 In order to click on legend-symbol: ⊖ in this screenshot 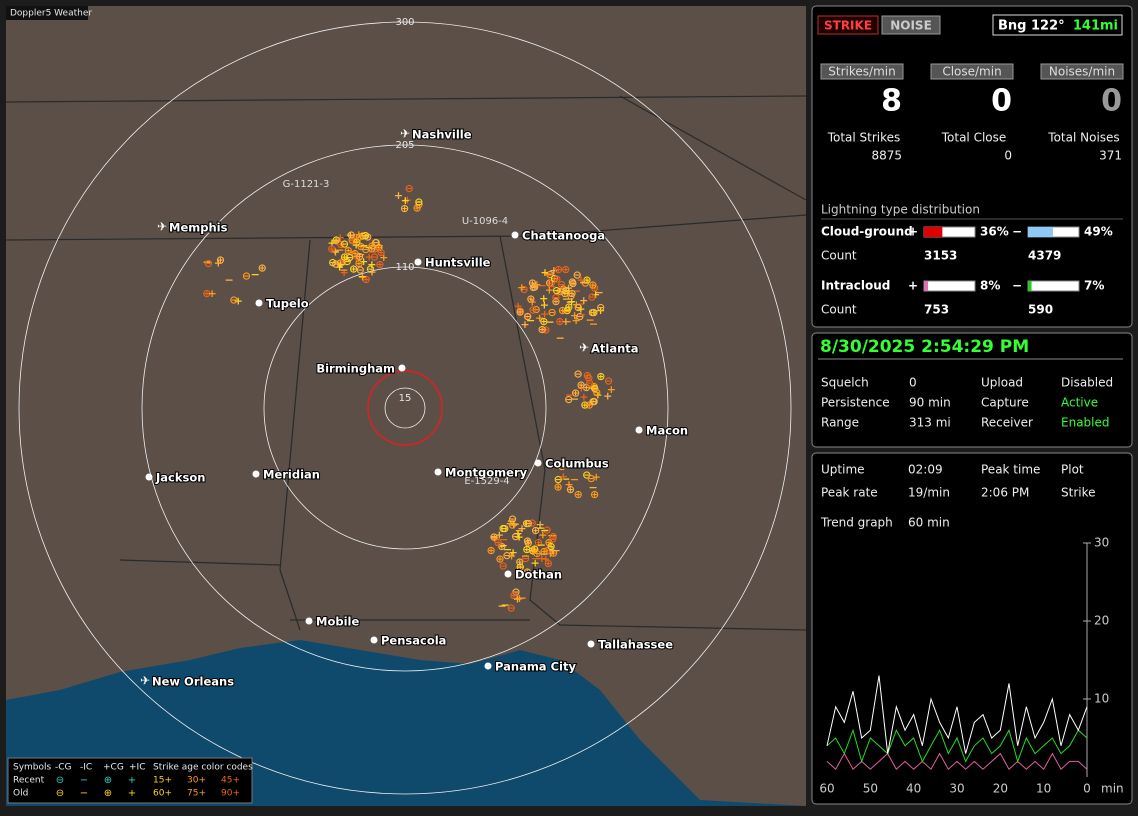, I will do `click(60, 793)`.